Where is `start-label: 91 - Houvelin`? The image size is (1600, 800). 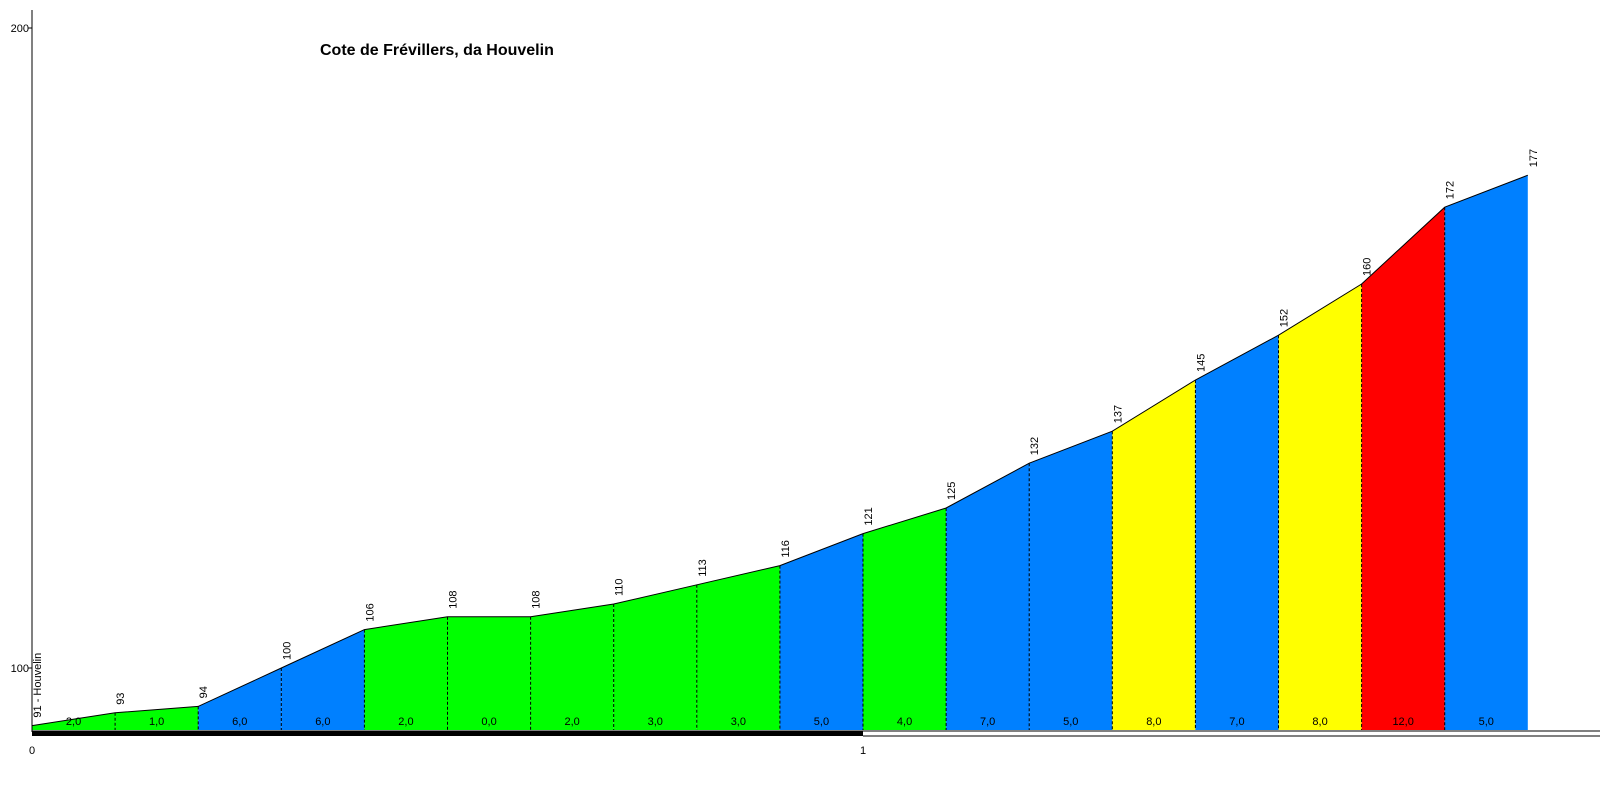
start-label: 91 - Houvelin is located at coordinates (38, 685).